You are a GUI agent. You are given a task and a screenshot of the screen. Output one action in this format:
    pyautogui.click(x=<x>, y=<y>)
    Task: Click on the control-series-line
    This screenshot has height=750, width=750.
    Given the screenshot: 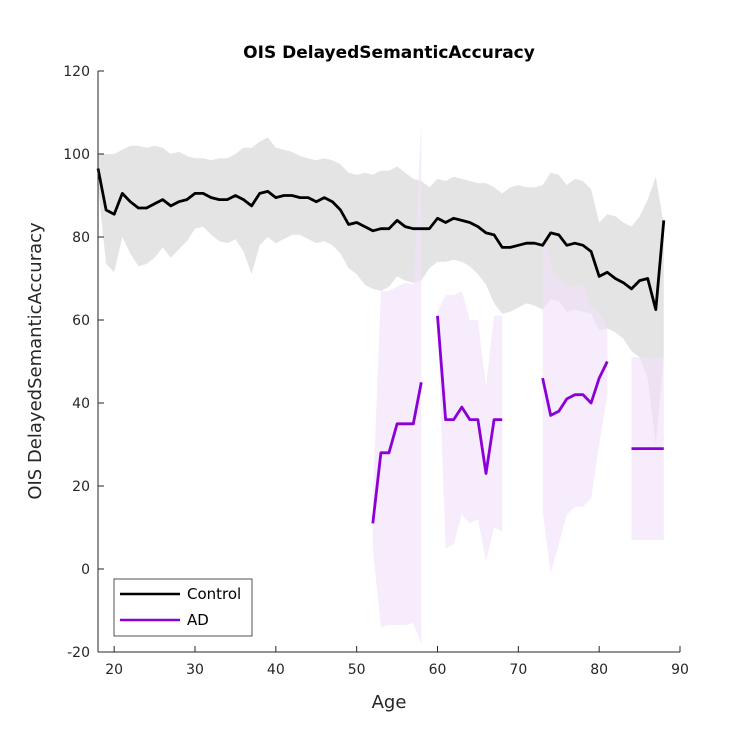 What is the action you would take?
    pyautogui.click(x=381, y=240)
    